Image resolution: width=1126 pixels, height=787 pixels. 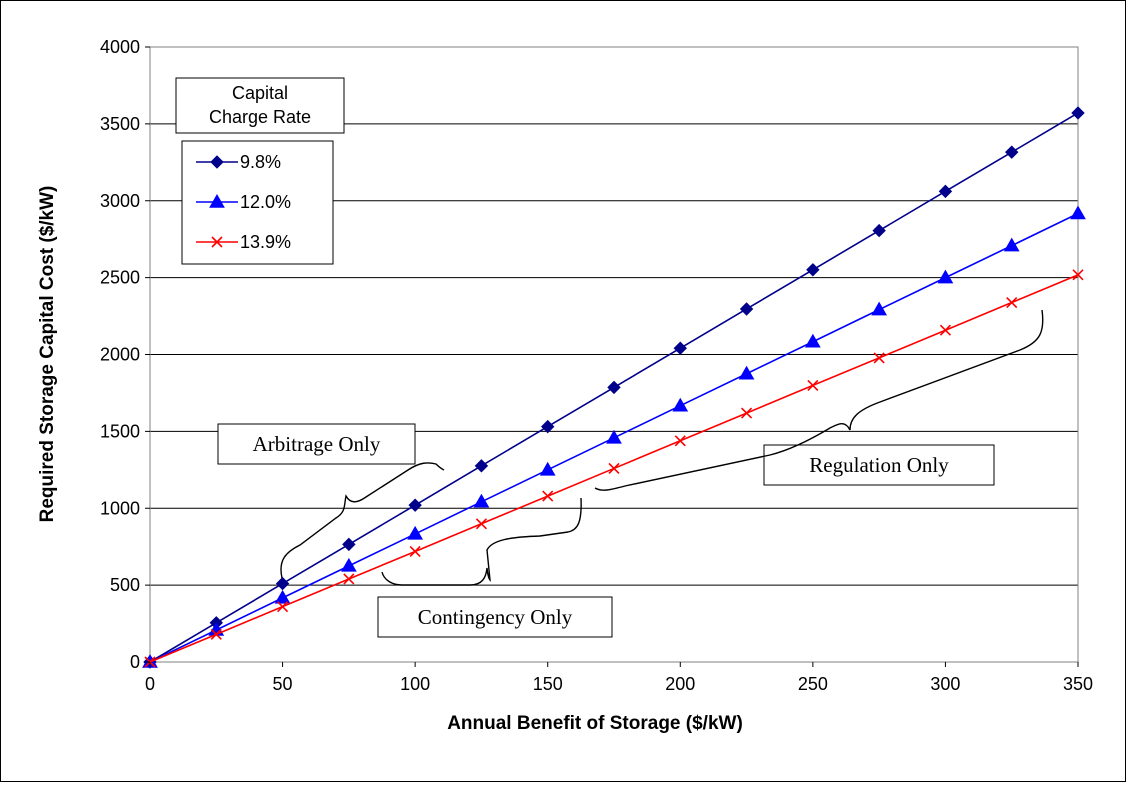 I want to click on y-tick-label: 500, so click(x=125, y=585).